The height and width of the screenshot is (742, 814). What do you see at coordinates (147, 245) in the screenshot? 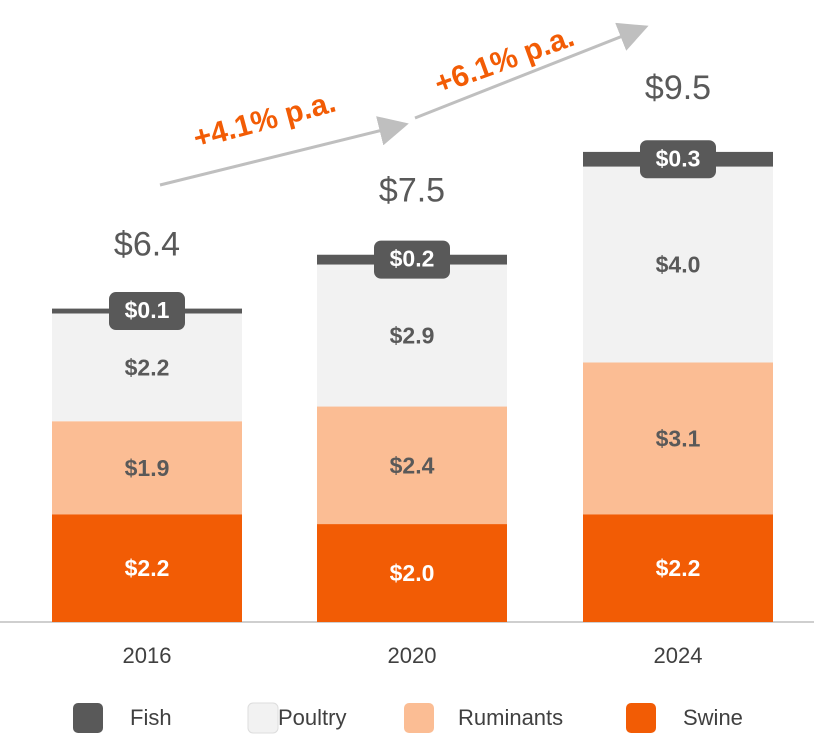
I see `total-label: $6.4` at bounding box center [147, 245].